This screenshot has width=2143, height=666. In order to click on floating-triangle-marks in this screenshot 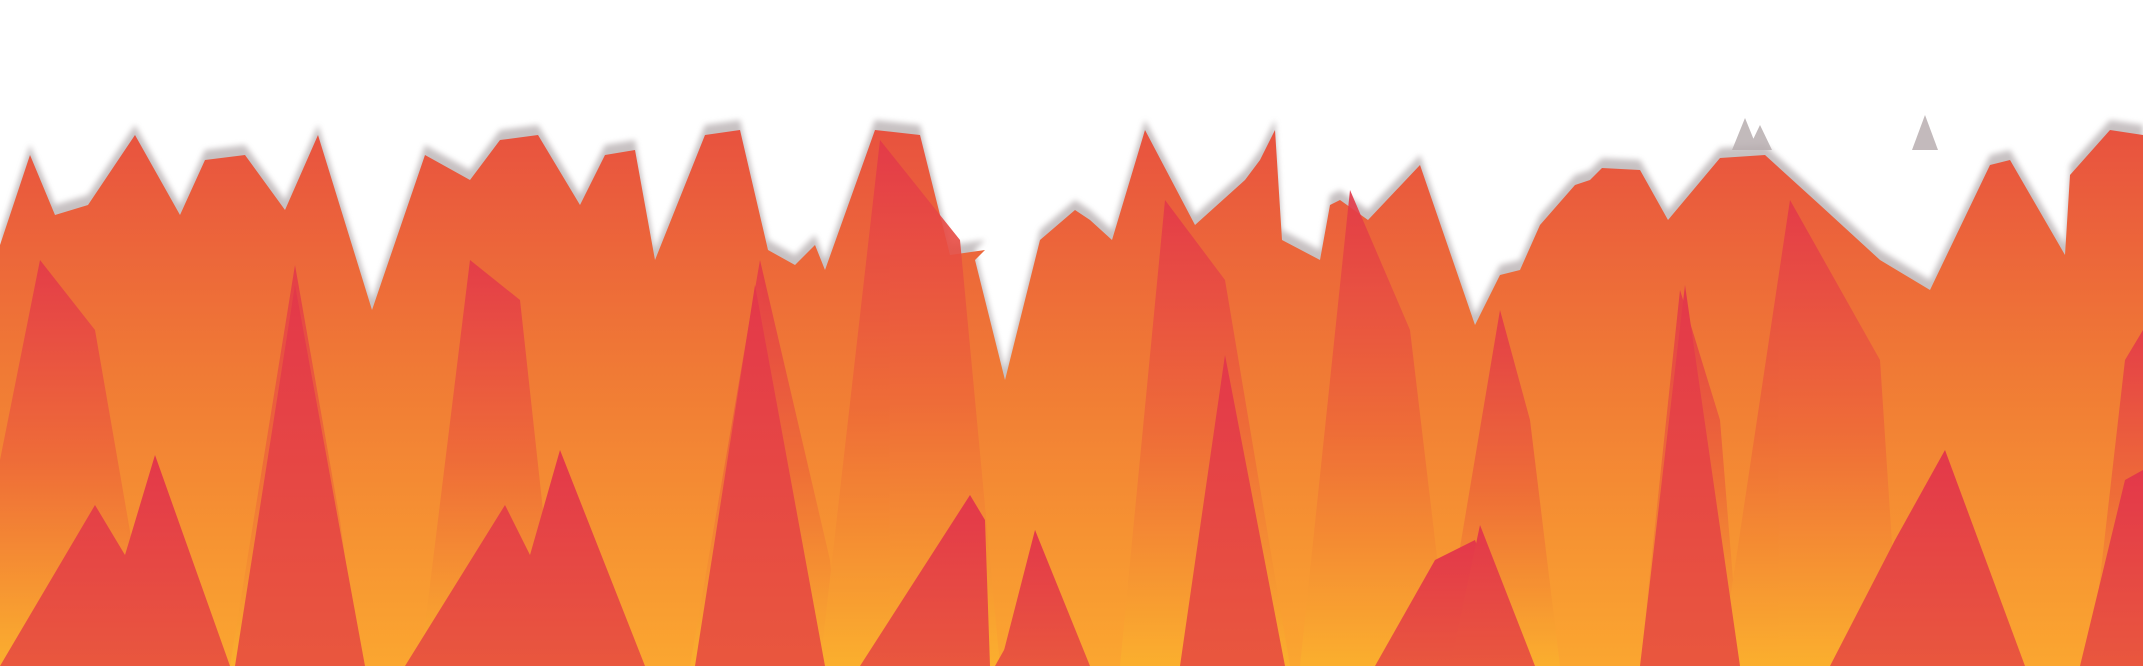, I will do `click(1835, 132)`.